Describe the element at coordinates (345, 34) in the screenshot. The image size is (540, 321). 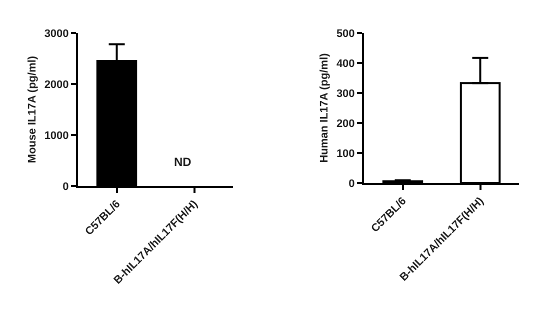
I see `y-tick-label: 500` at that location.